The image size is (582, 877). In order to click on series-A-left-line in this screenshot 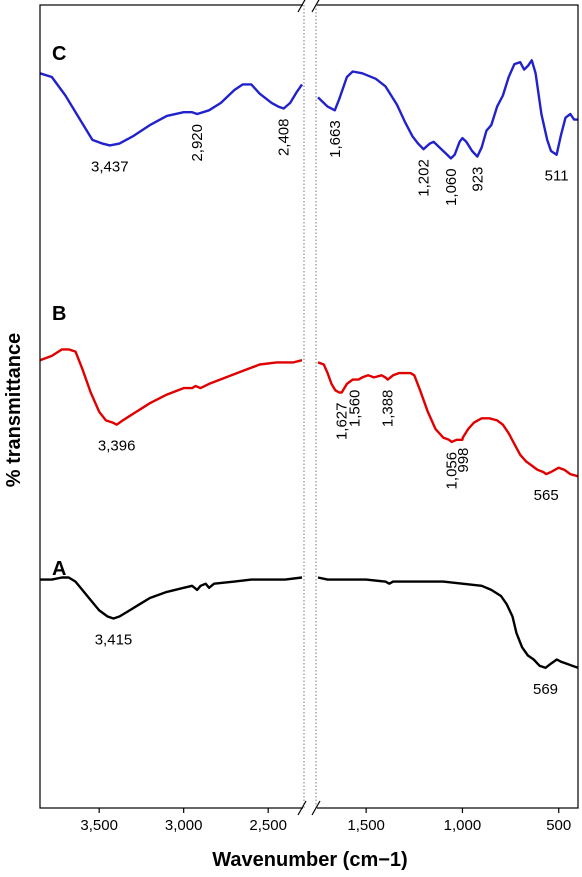, I will do `click(171, 598)`.